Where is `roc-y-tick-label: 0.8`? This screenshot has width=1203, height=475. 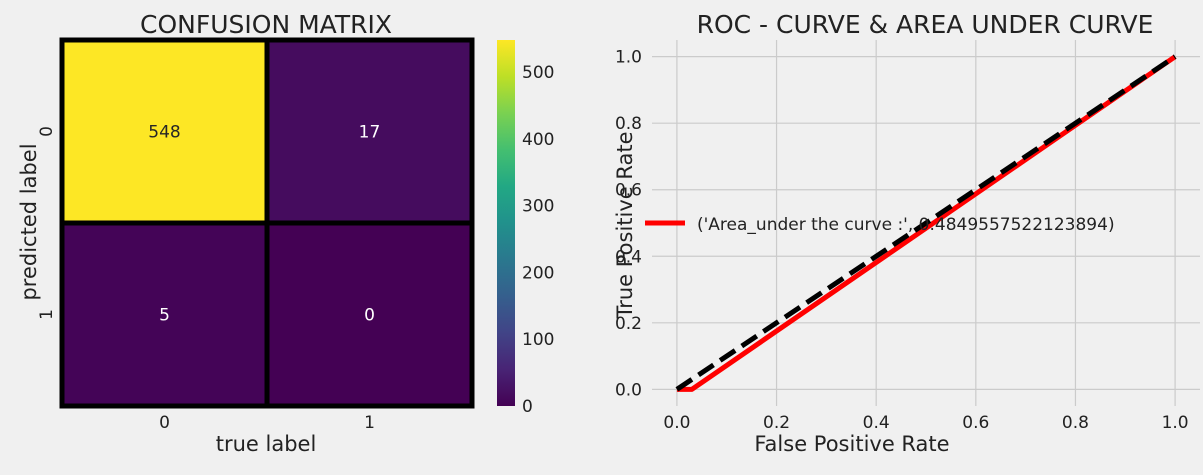
roc-y-tick-label: 0.8 is located at coordinates (628, 124).